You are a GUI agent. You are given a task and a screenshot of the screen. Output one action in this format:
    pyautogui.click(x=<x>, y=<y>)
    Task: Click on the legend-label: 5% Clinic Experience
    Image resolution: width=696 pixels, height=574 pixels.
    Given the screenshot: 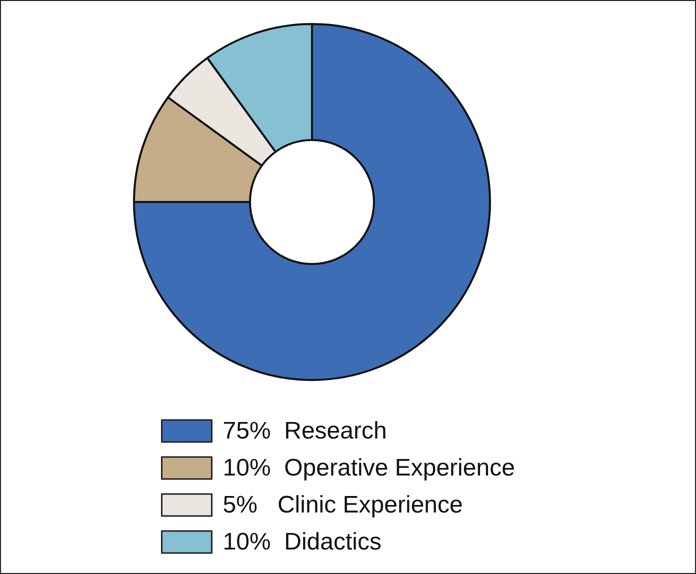 What is the action you would take?
    pyautogui.click(x=342, y=505)
    